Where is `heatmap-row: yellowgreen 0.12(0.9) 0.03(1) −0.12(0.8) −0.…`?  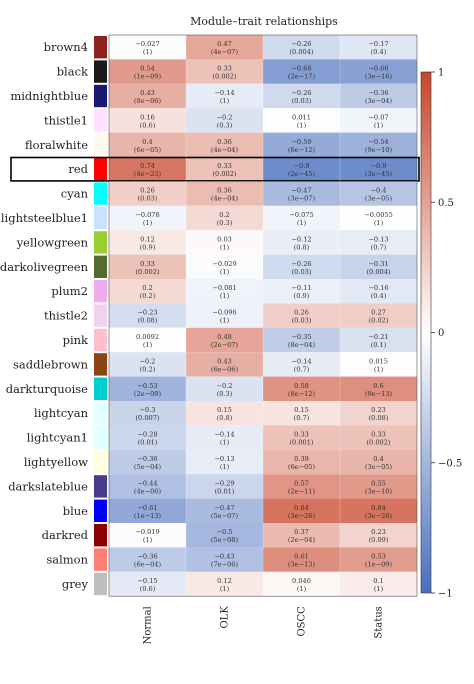 heatmap-row: yellowgreen 0.12(0.9) 0.03(1) −0.12(0.8) −0.… is located at coordinates (216, 242).